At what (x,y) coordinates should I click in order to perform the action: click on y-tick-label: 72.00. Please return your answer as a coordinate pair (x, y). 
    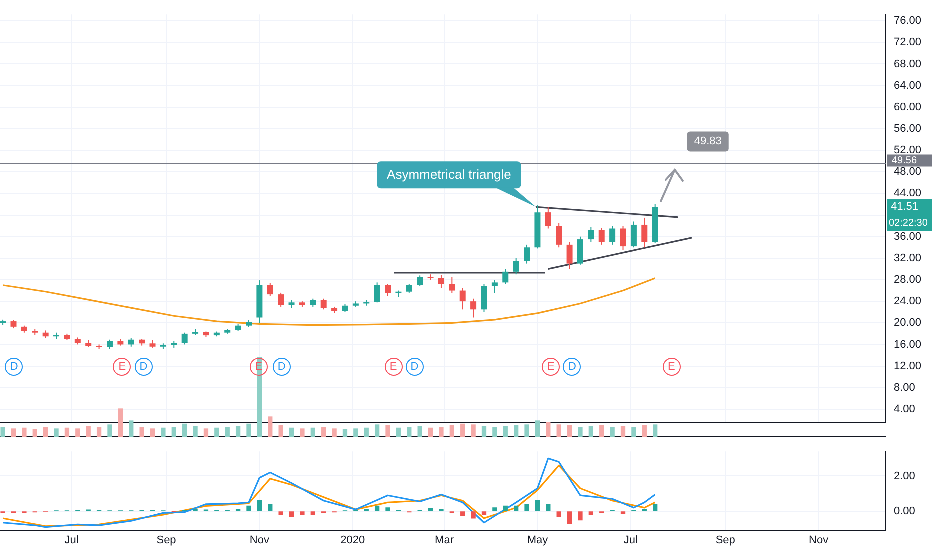
    Looking at the image, I should click on (908, 42).